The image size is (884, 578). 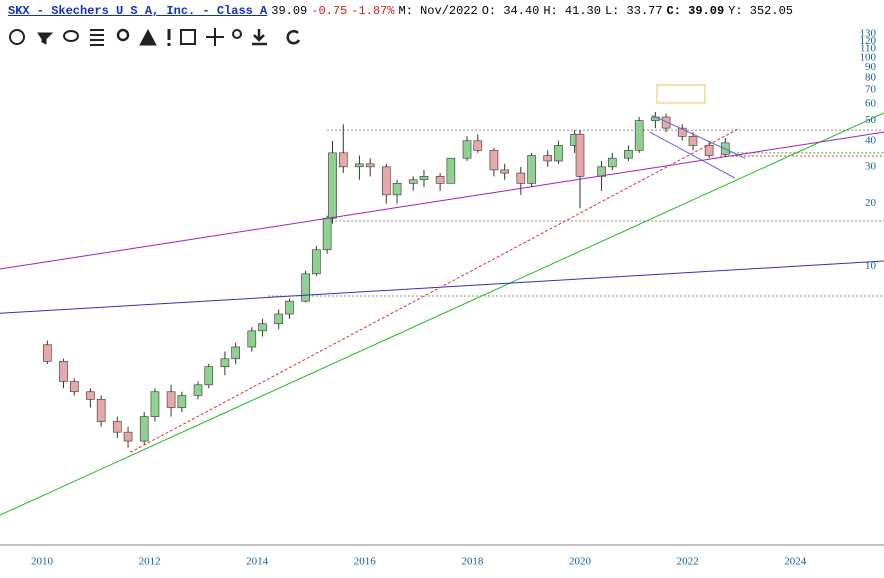 What do you see at coordinates (472, 562) in the screenshot?
I see `x-tick-label: 2018` at bounding box center [472, 562].